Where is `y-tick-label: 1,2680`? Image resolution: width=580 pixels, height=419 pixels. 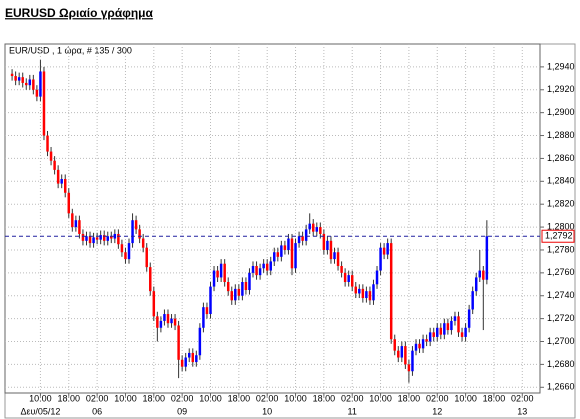
y-tick-label: 1,2680 is located at coordinates (561, 364).